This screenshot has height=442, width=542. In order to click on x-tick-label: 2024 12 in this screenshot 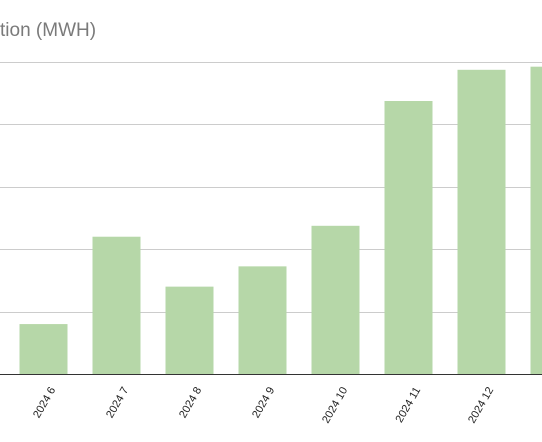, I will do `click(481, 405)`.